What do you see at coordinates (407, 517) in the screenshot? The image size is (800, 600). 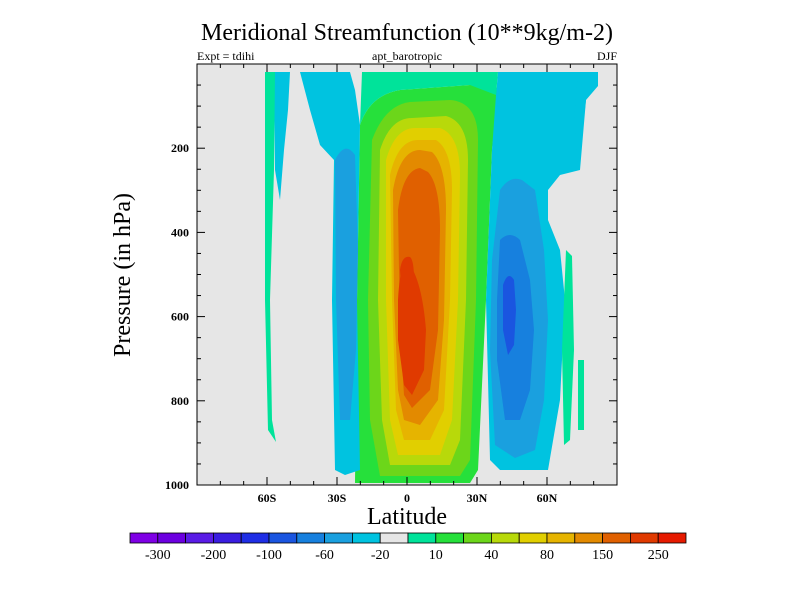 I see `x-axis-label: Latitude` at bounding box center [407, 517].